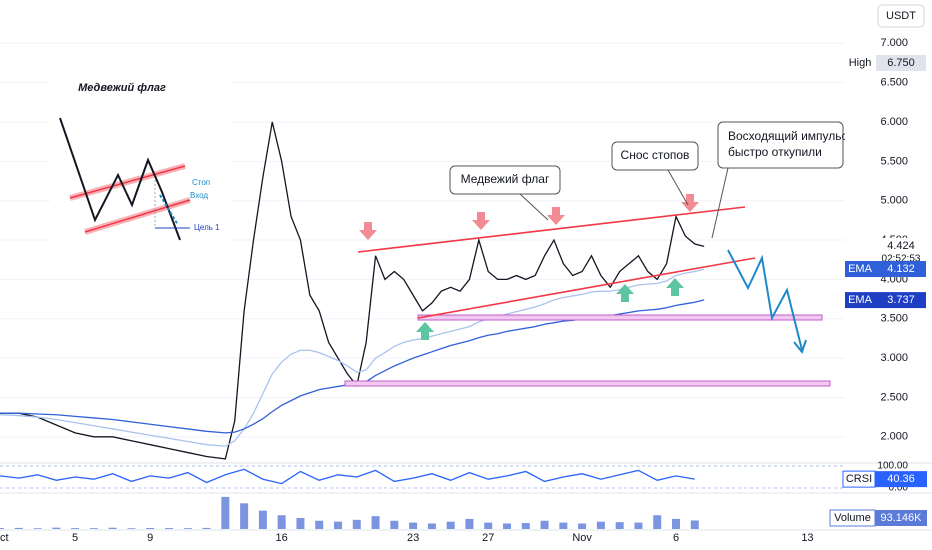 The height and width of the screenshot is (550, 932). Describe the element at coordinates (282, 538) in the screenshot. I see `x-tick-label: 16` at that location.